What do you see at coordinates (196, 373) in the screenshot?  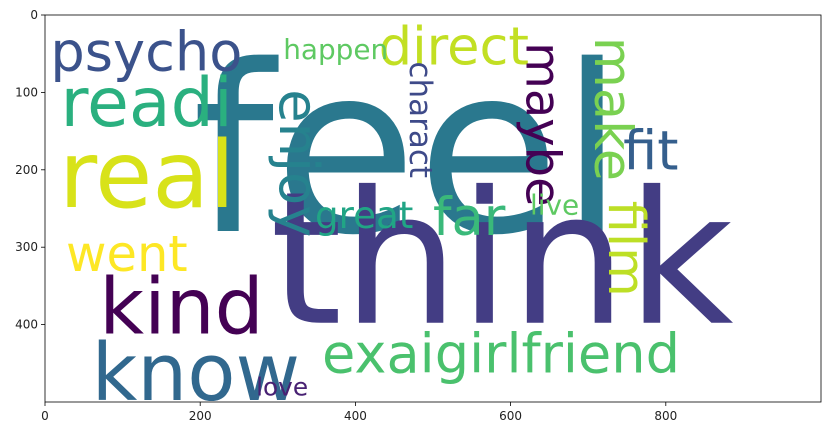 I see `word-know: know` at bounding box center [196, 373].